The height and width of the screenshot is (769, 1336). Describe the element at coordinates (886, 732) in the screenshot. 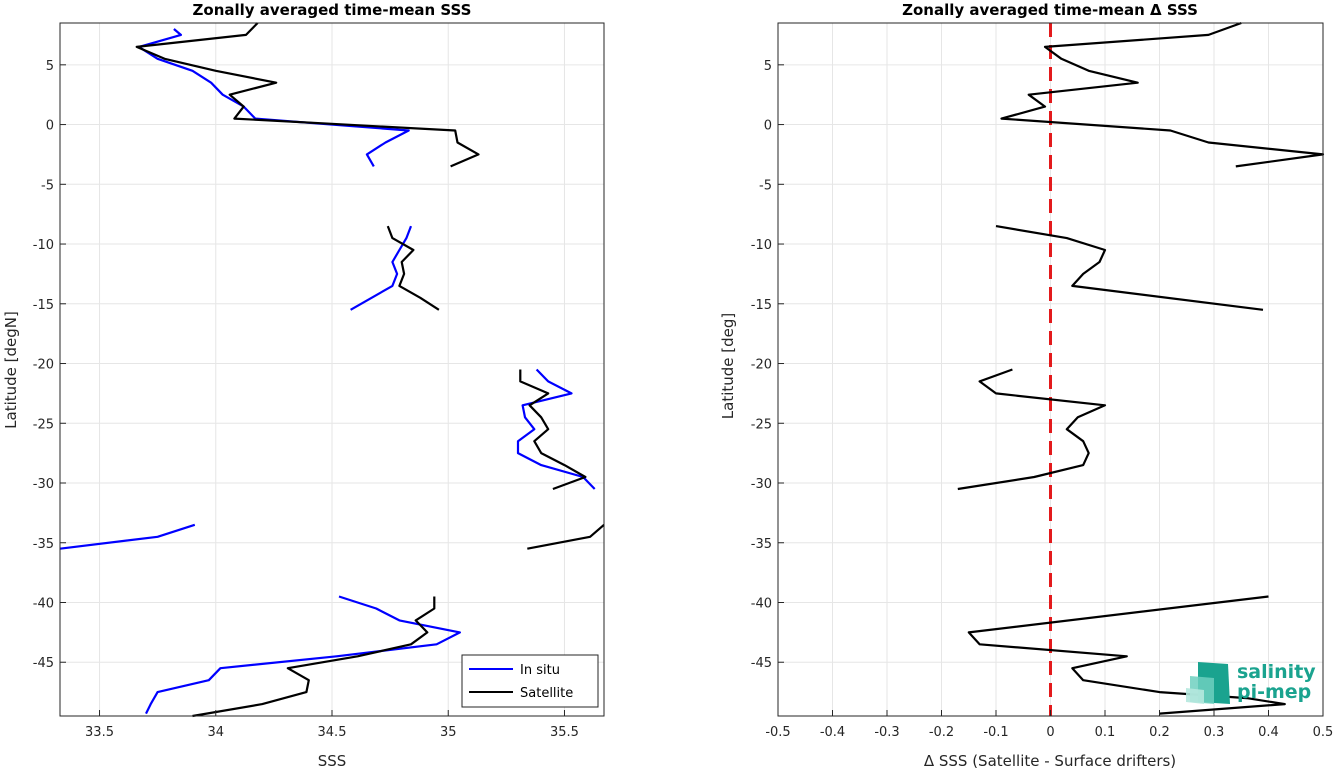

I see `x-tick-label: -0.3` at that location.